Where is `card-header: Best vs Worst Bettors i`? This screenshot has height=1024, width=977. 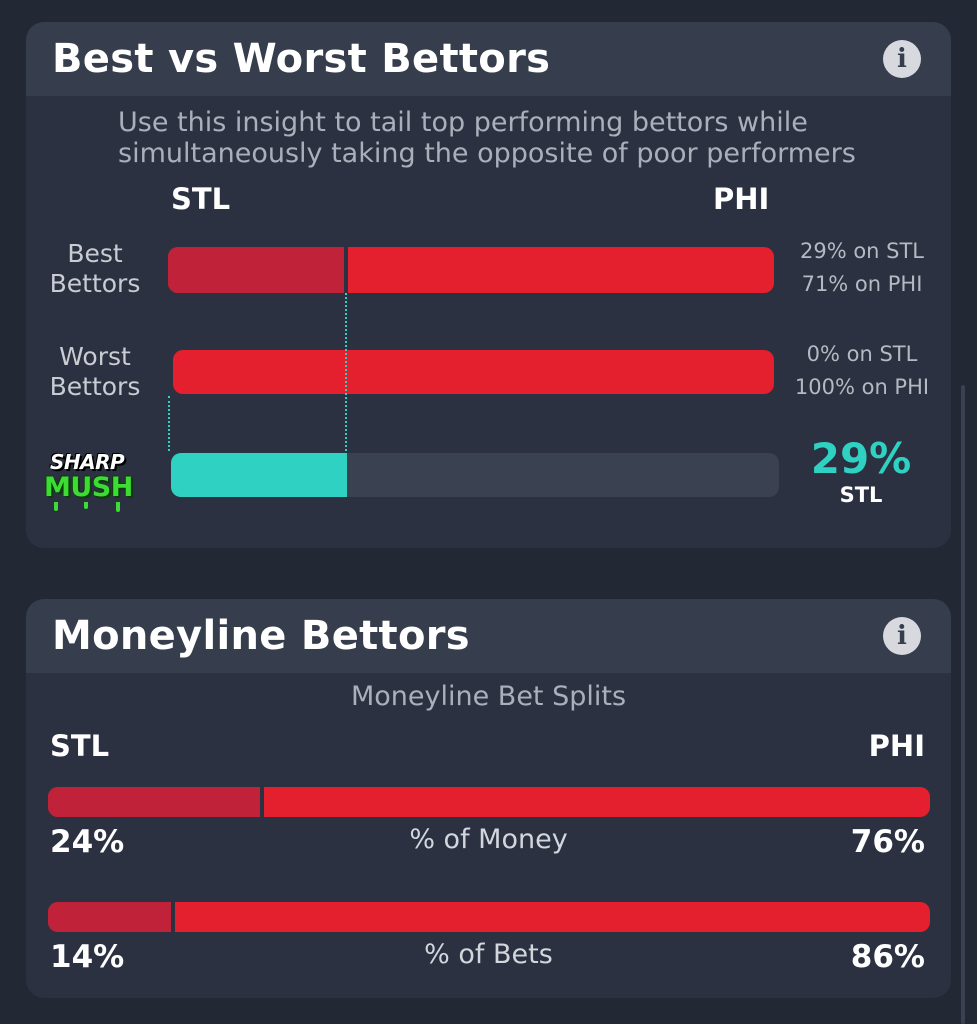 card-header: Best vs Worst Bettors i is located at coordinates (488, 59).